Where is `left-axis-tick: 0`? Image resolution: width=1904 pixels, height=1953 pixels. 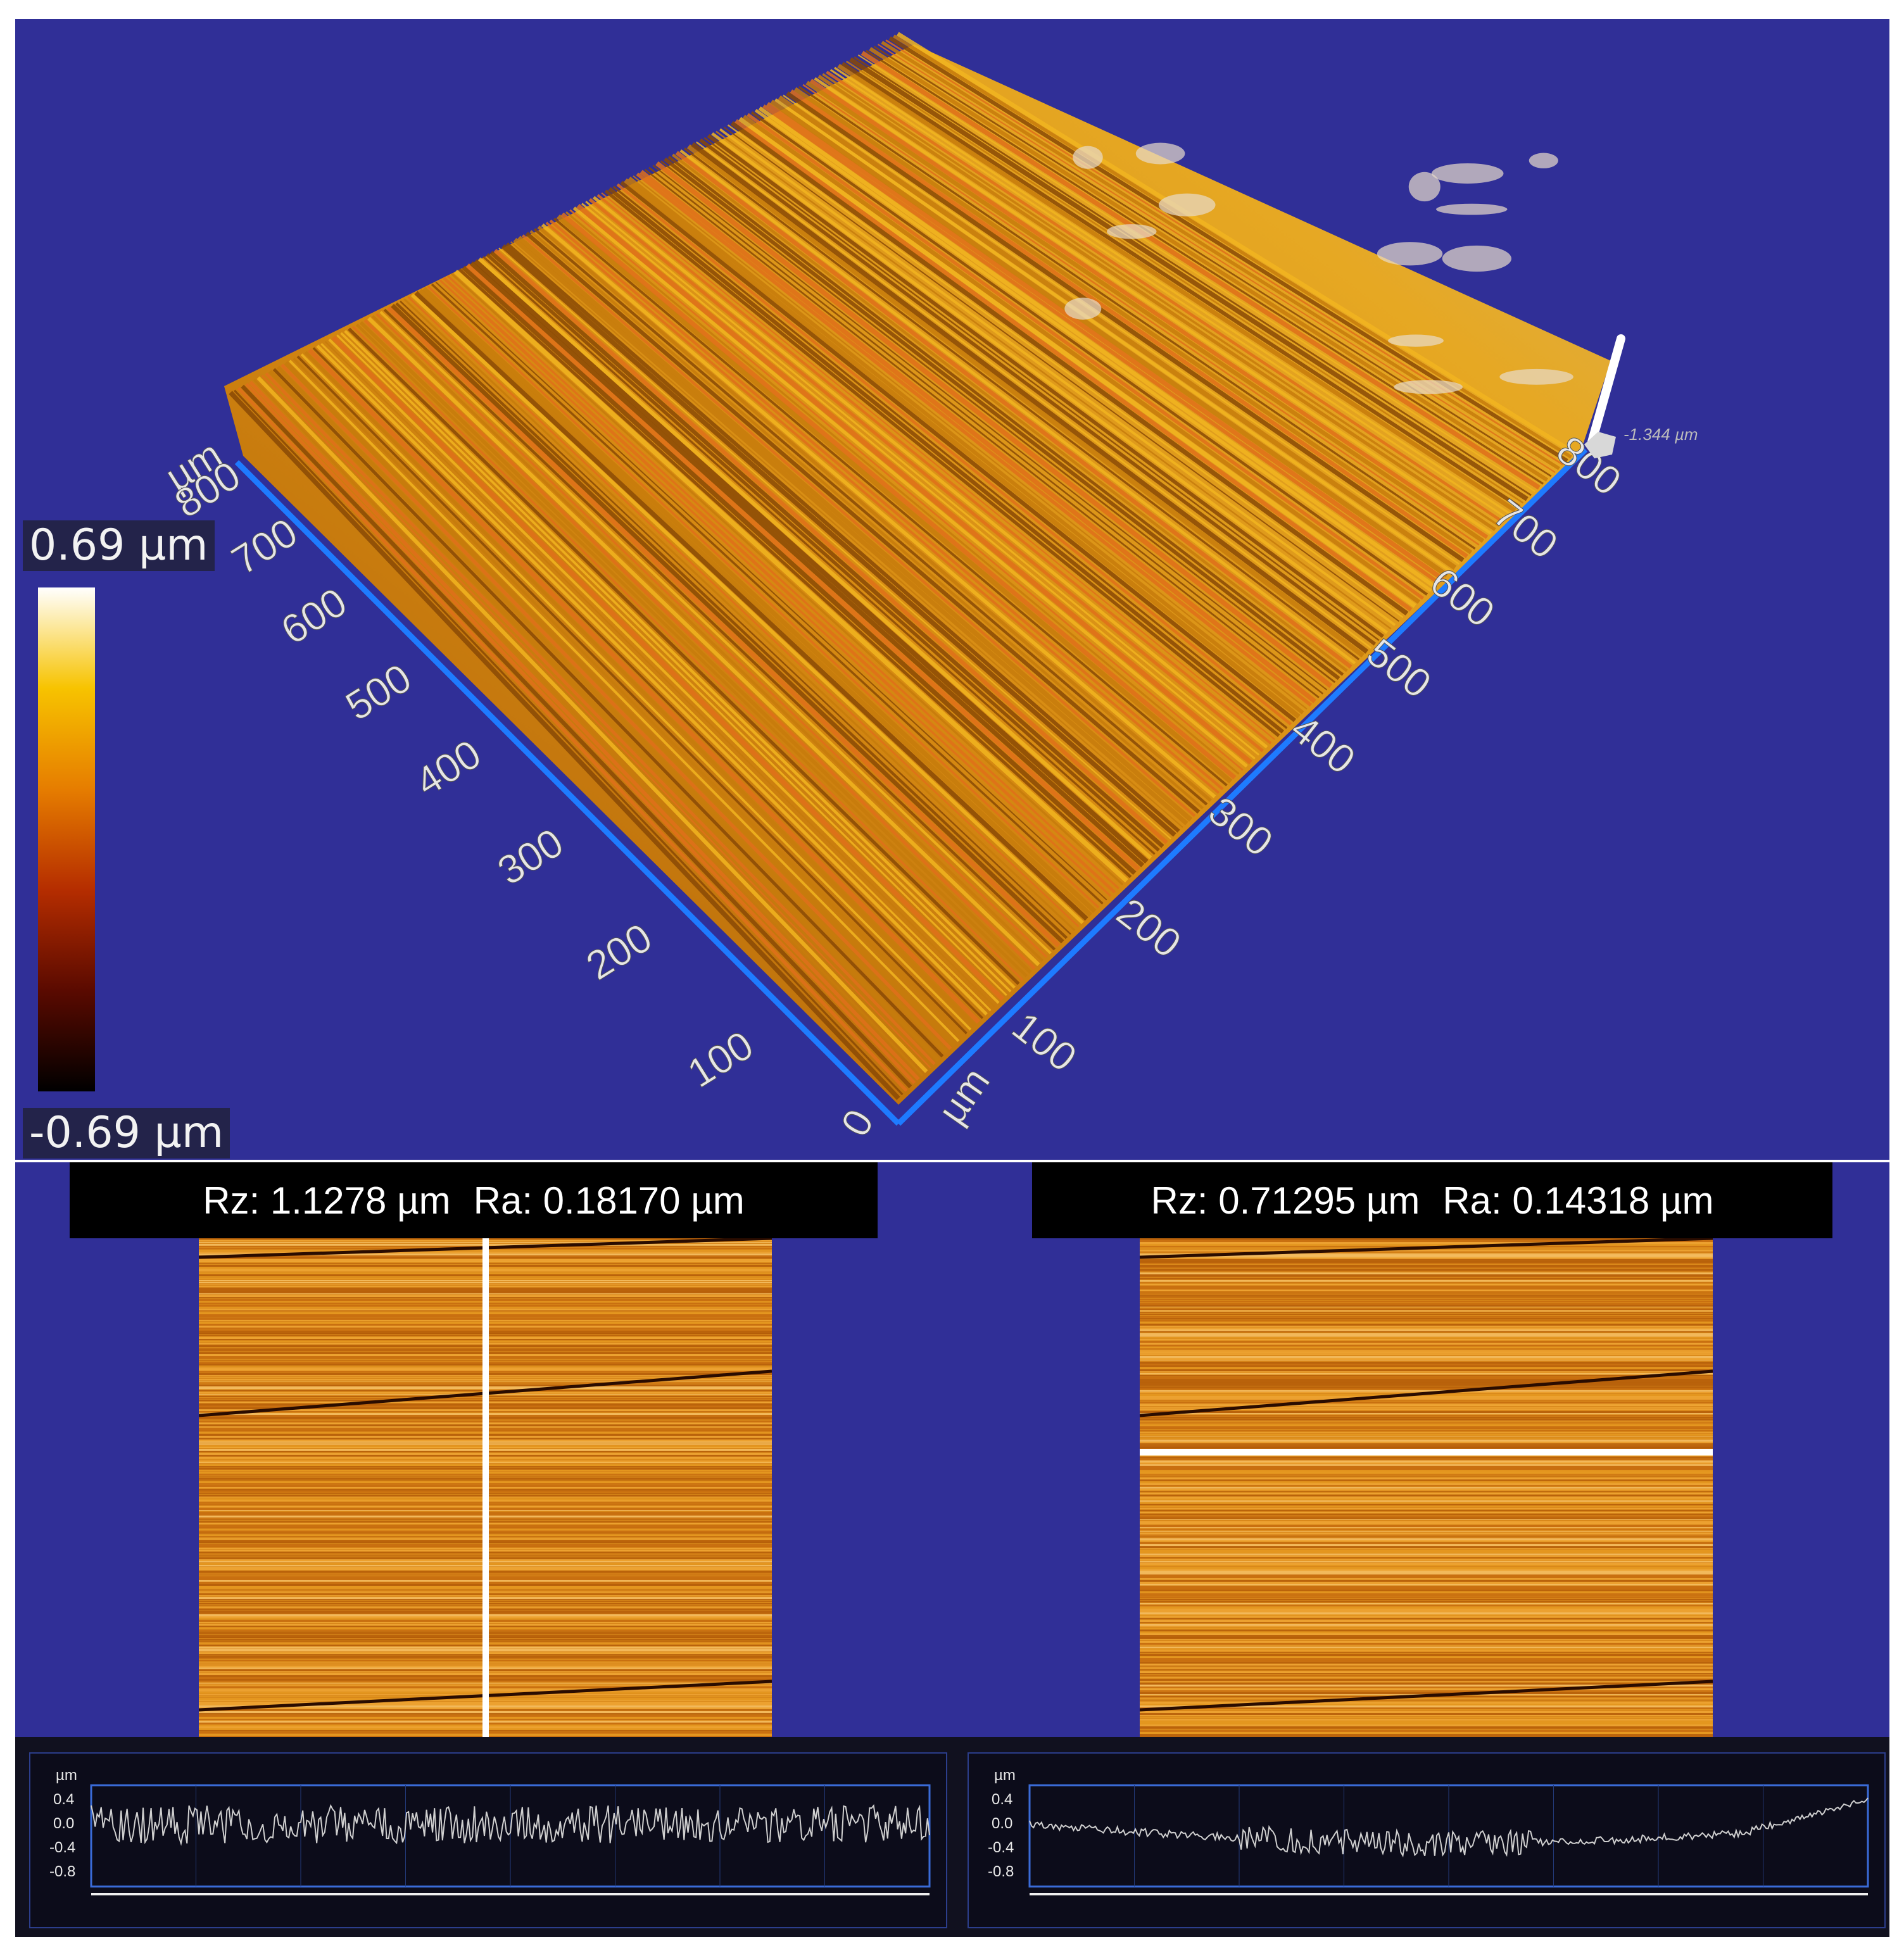
left-axis-tick: 0 is located at coordinates (857, 1123).